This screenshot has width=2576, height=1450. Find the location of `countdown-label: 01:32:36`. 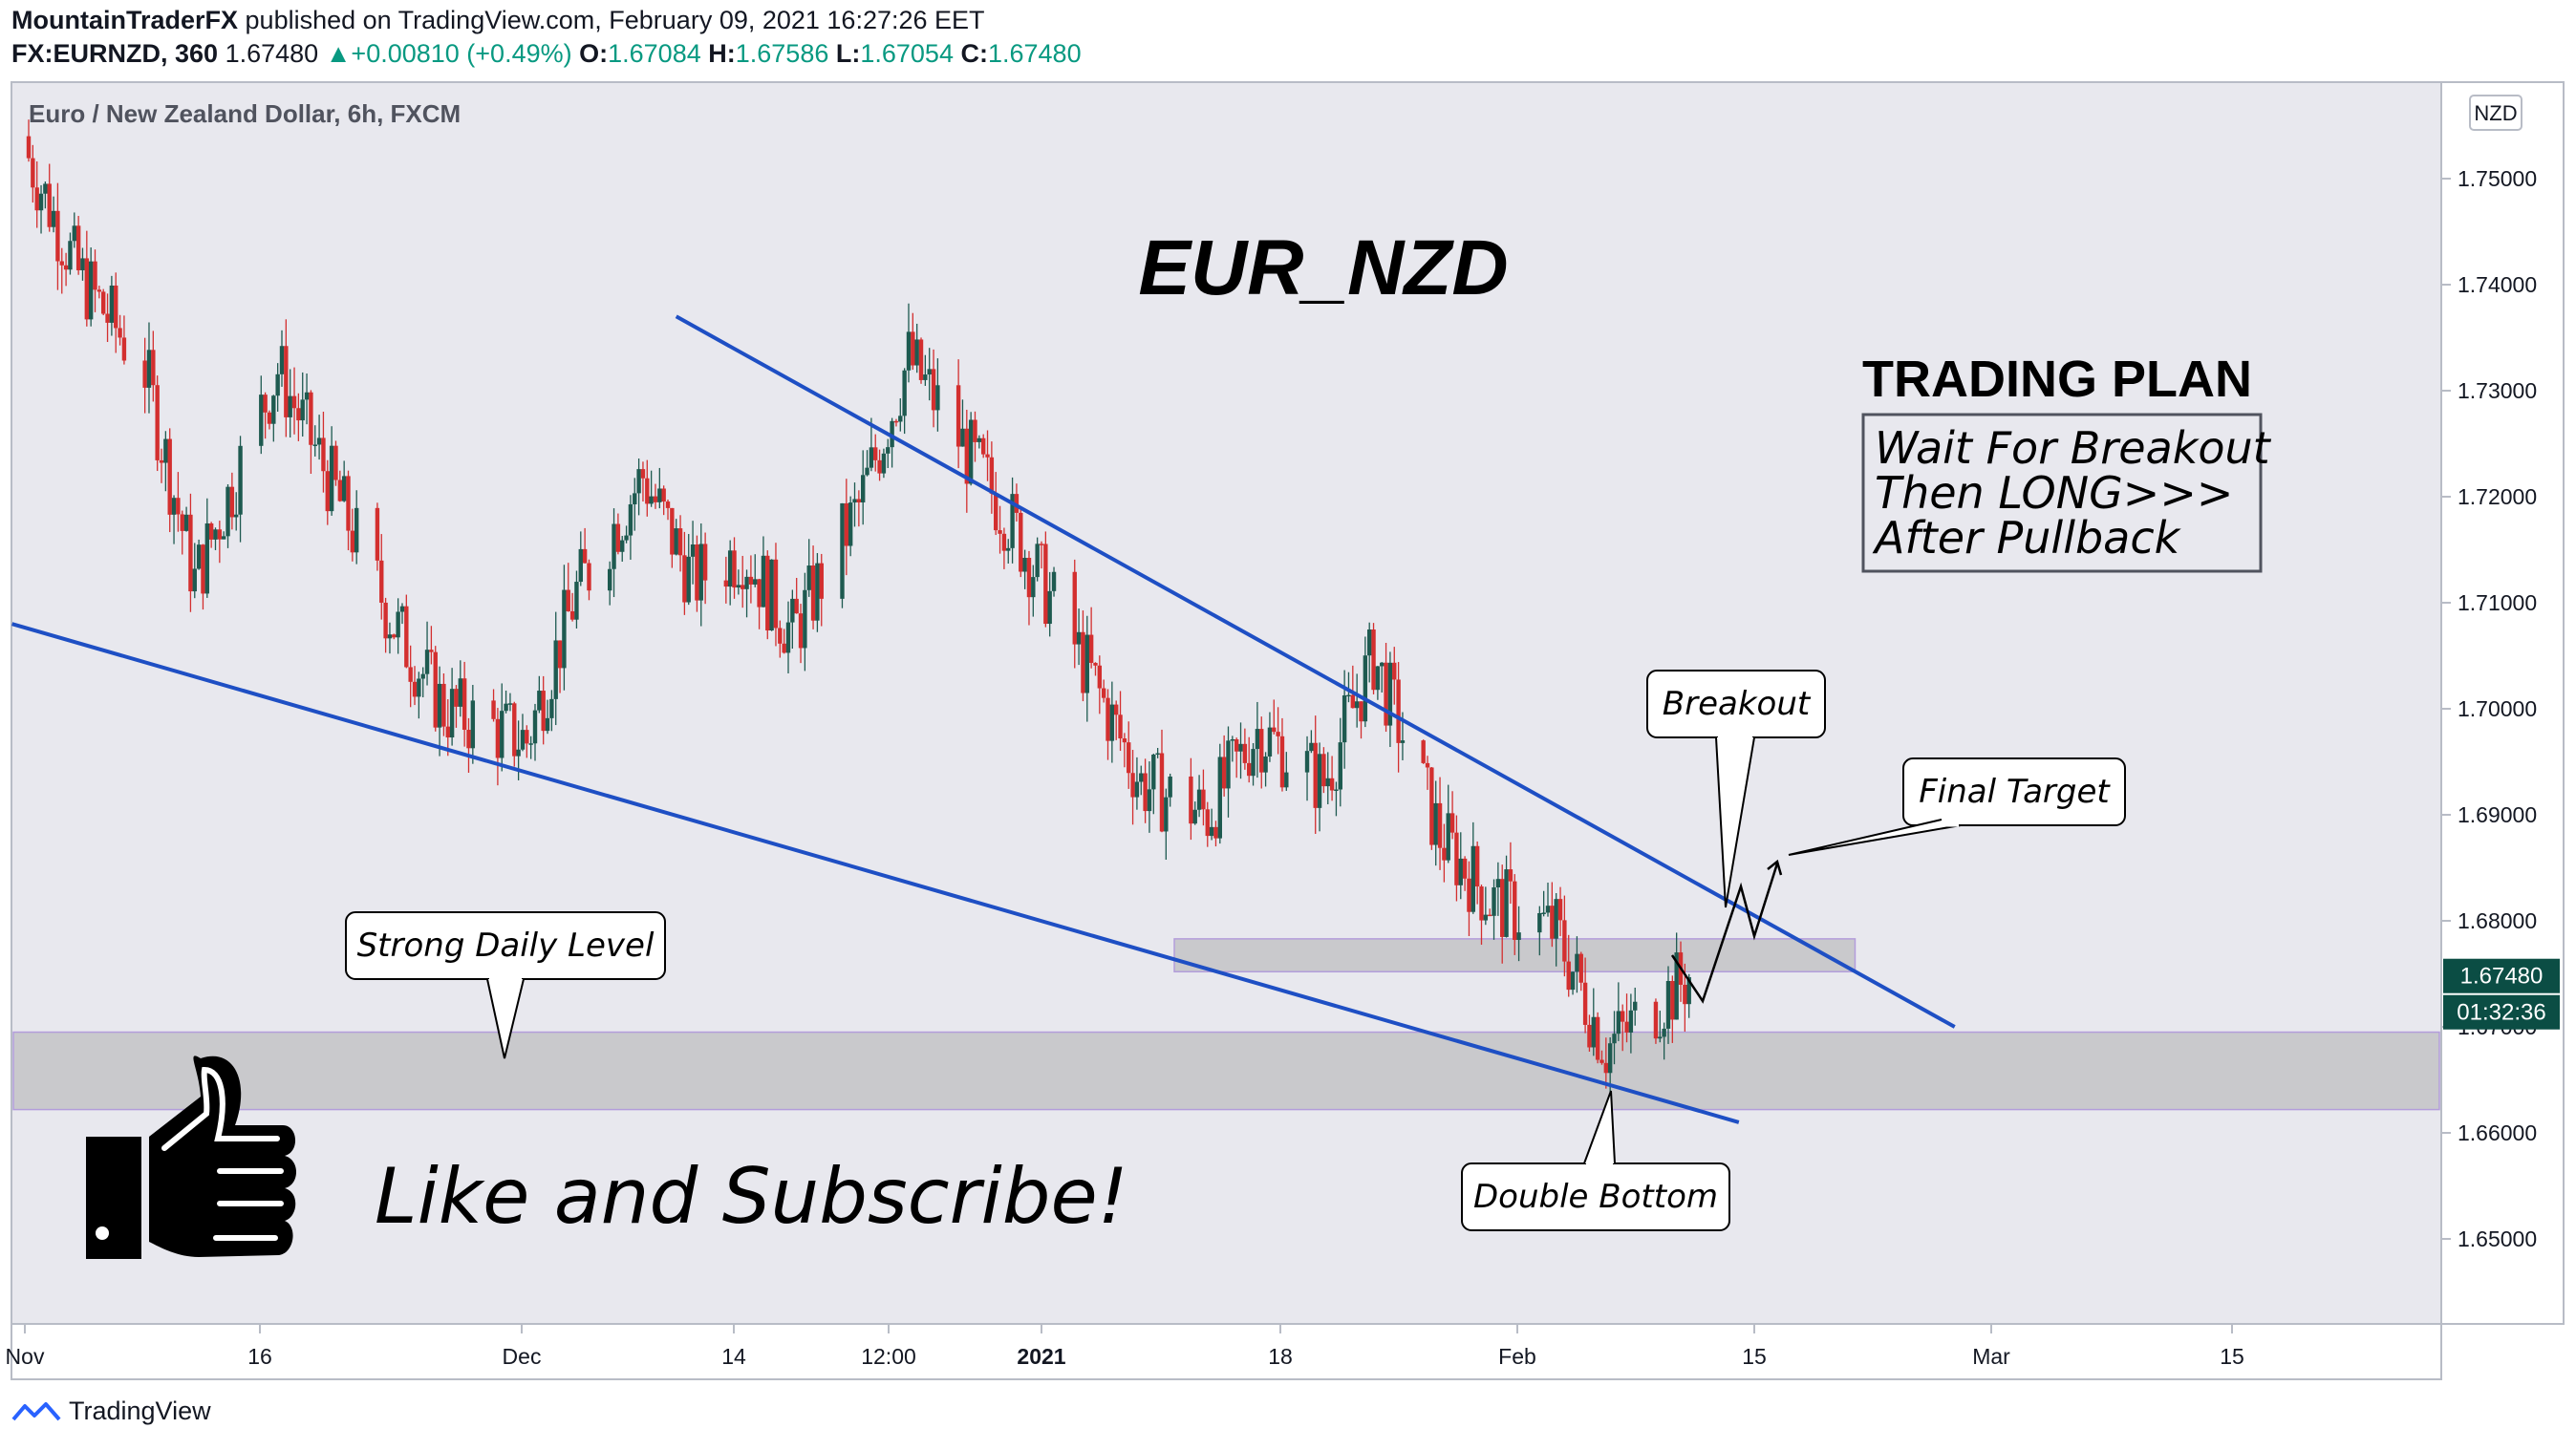

countdown-label: 01:32:36 is located at coordinates (2501, 1013).